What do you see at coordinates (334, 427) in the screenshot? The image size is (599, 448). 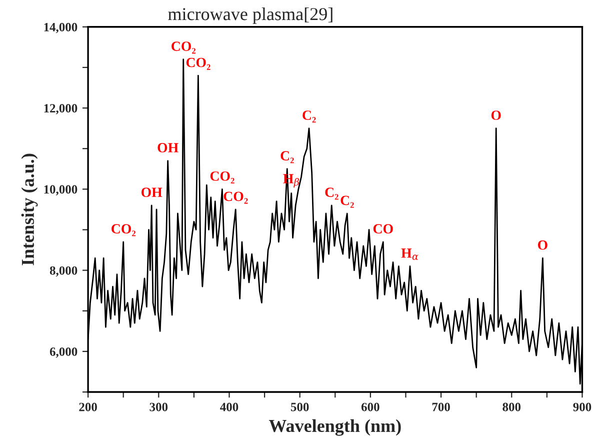 I see `x-axis-title: Wavelength (nm)` at bounding box center [334, 427].